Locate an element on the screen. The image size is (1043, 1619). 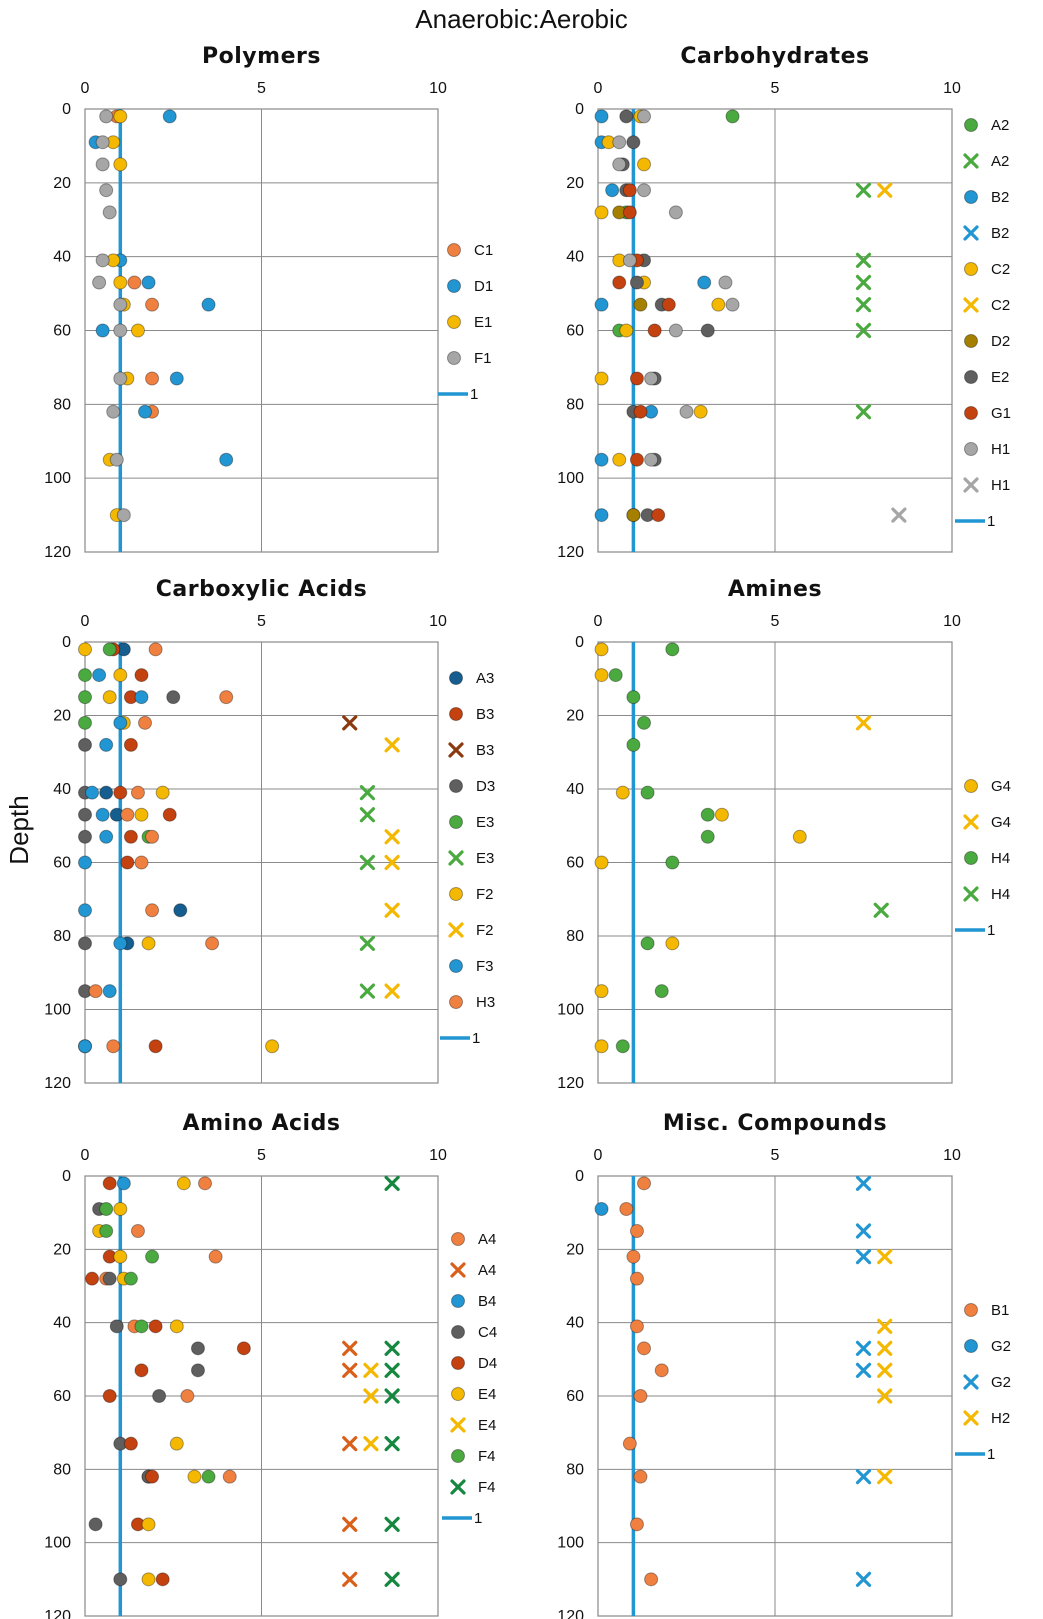
chart-title: Polymers is located at coordinates (261, 56).